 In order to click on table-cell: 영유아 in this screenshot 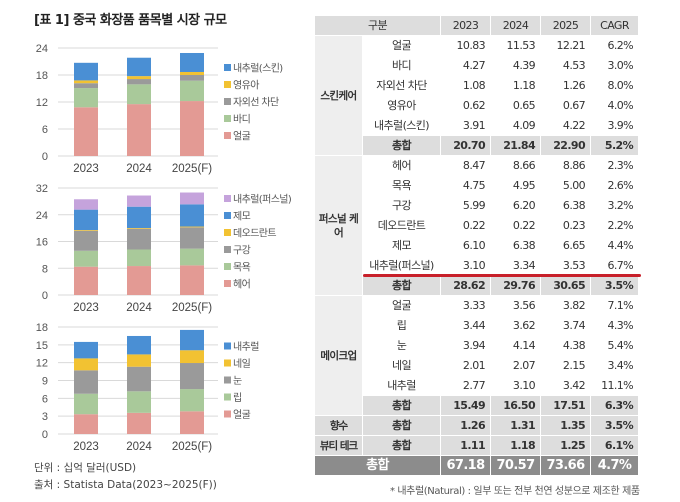, I will do `click(401, 105)`.